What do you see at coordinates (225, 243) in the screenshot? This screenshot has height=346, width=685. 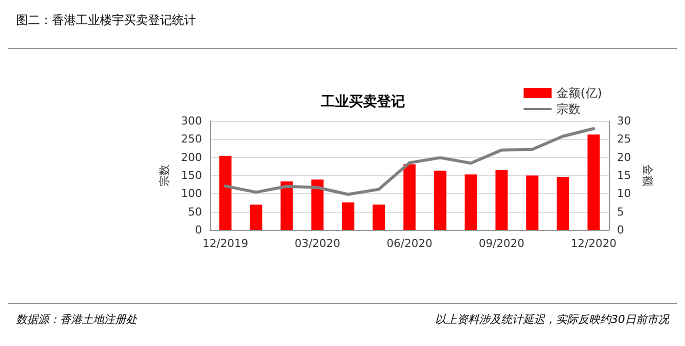 I see `x-tick-label: 12/2019` at bounding box center [225, 243].